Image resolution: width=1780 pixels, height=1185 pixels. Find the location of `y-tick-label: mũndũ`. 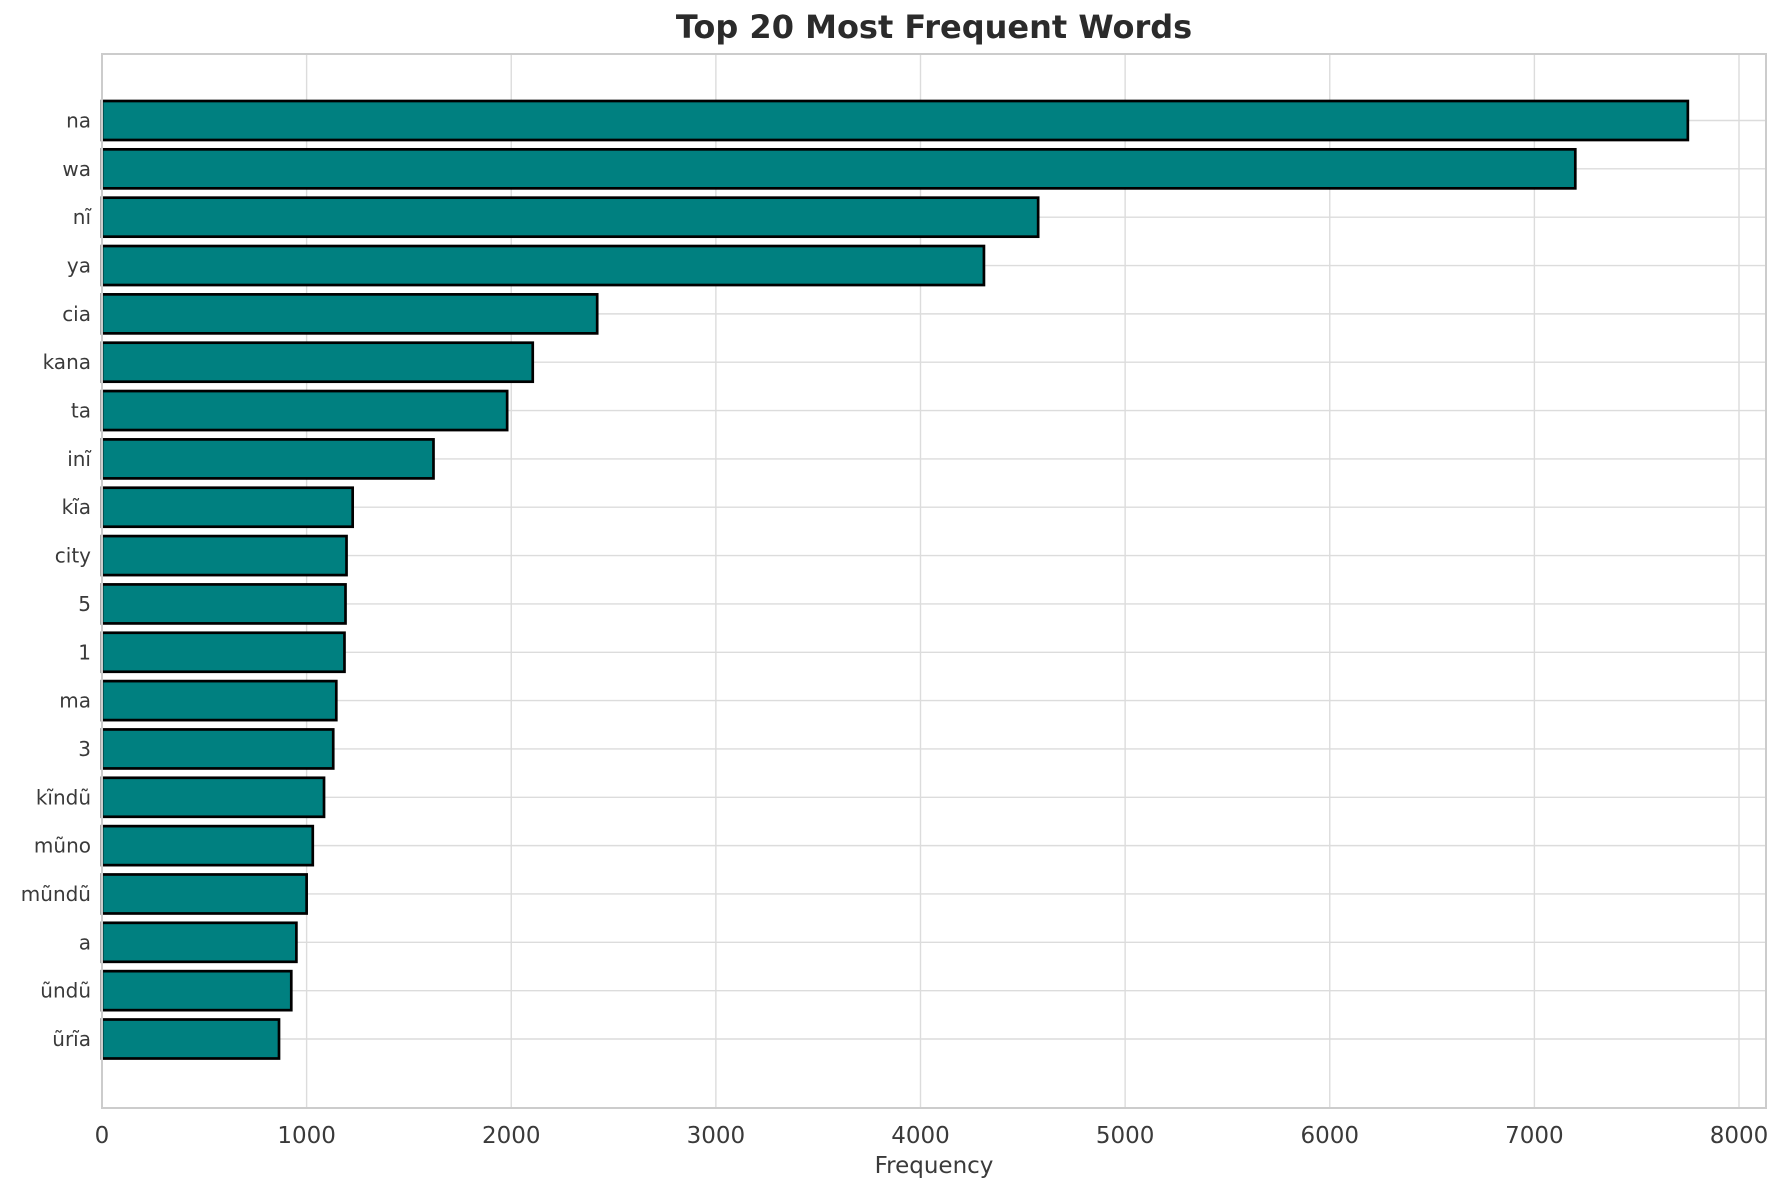

y-tick-label: mũndũ is located at coordinates (56, 894).